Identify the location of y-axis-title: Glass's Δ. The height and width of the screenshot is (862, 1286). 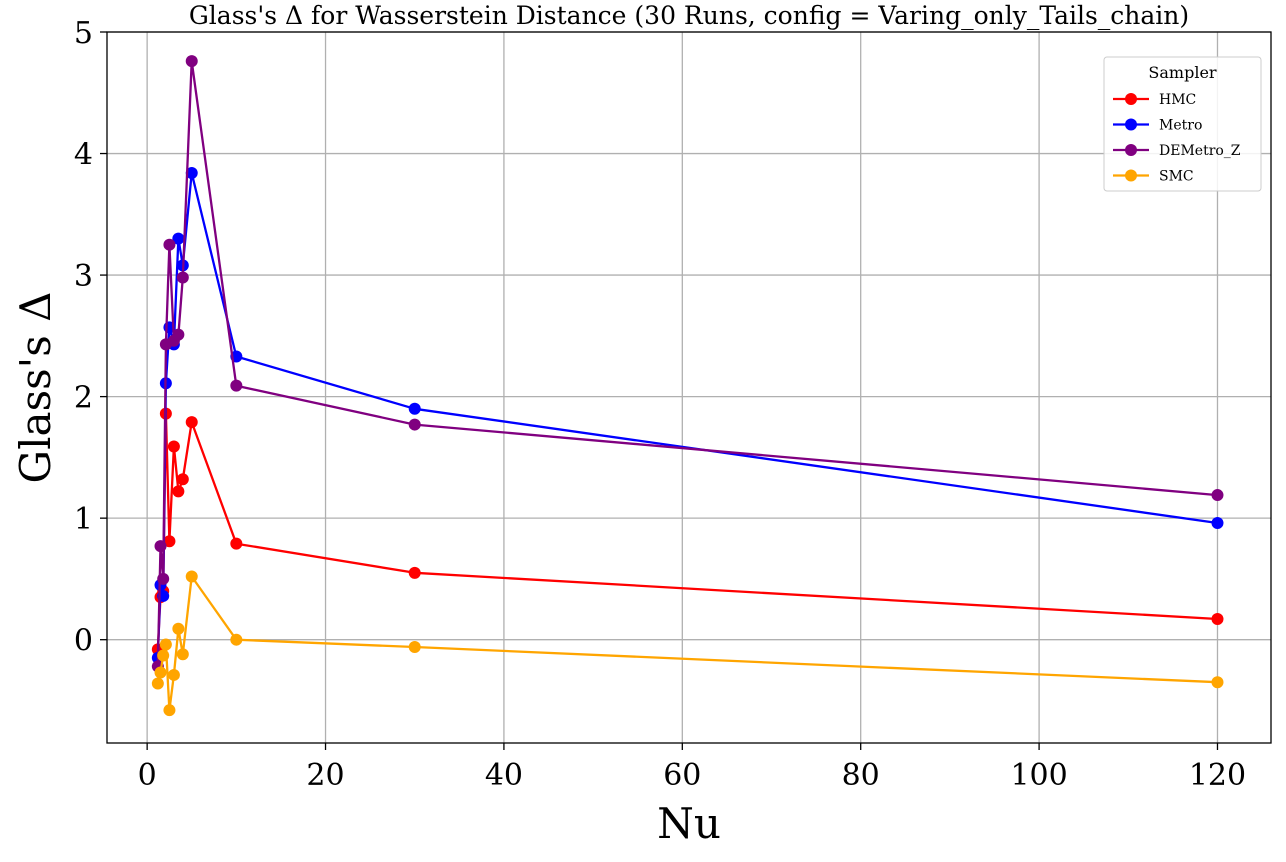
(35, 388).